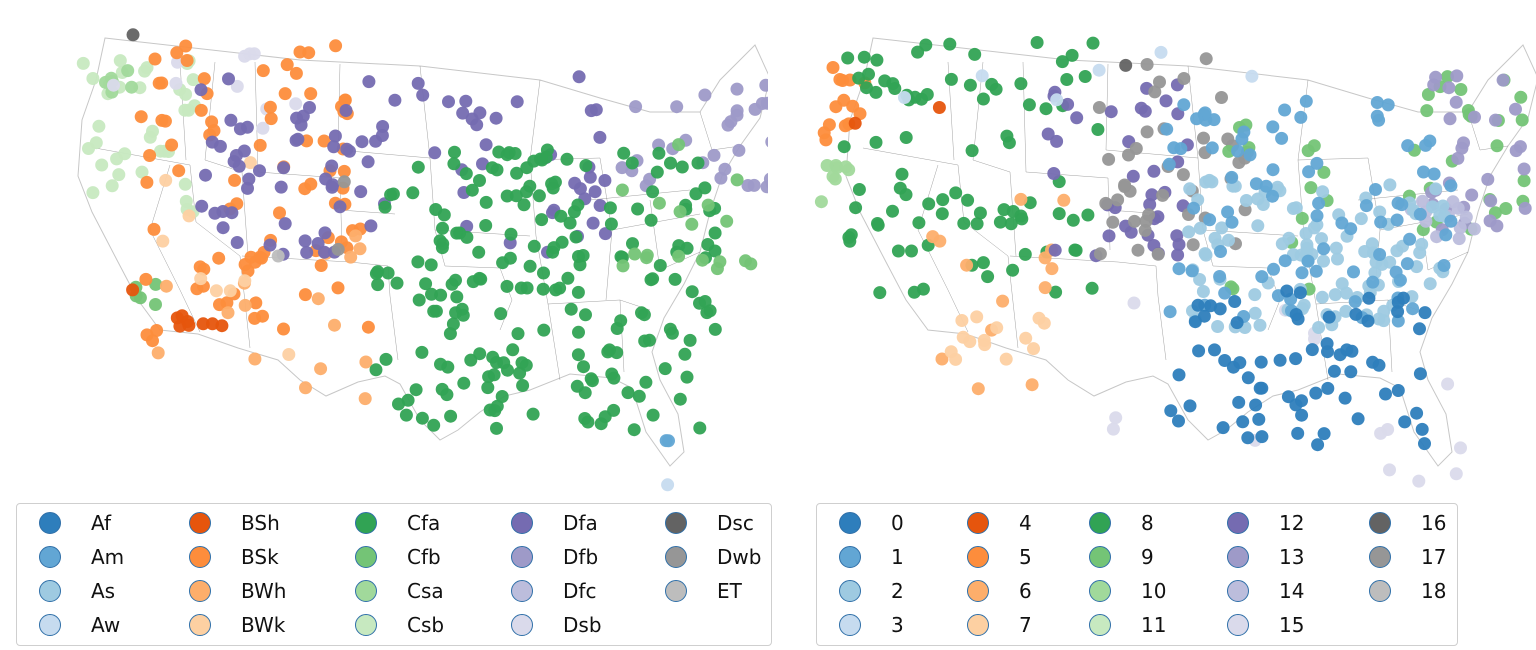 Image resolution: width=1536 pixels, height=650 pixels. Describe the element at coordinates (1025, 625) in the screenshot. I see `legend-label: 7` at that location.